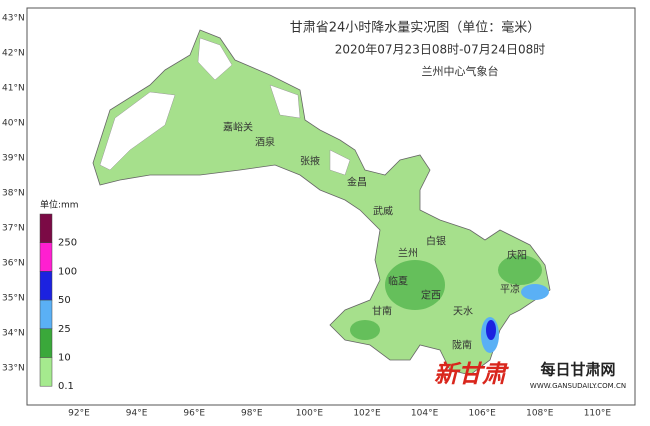 Image resolution: width=650 pixels, height=426 pixels. Describe the element at coordinates (310, 161) in the screenshot. I see `city-label: 张掖` at that location.